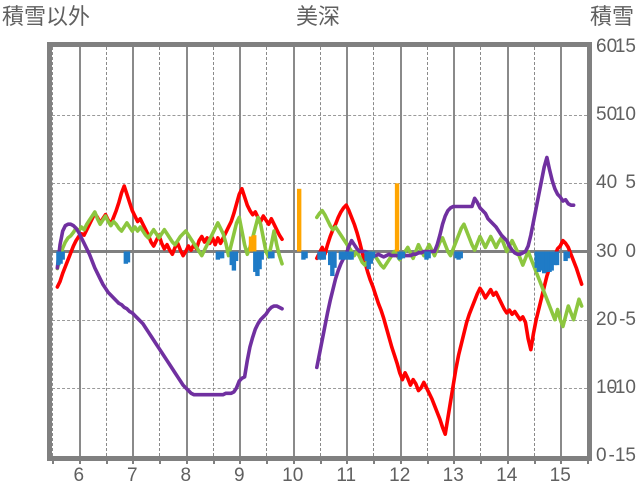  Describe the element at coordinates (346, 475) in the screenshot. I see `x-tick-11: 11` at that location.